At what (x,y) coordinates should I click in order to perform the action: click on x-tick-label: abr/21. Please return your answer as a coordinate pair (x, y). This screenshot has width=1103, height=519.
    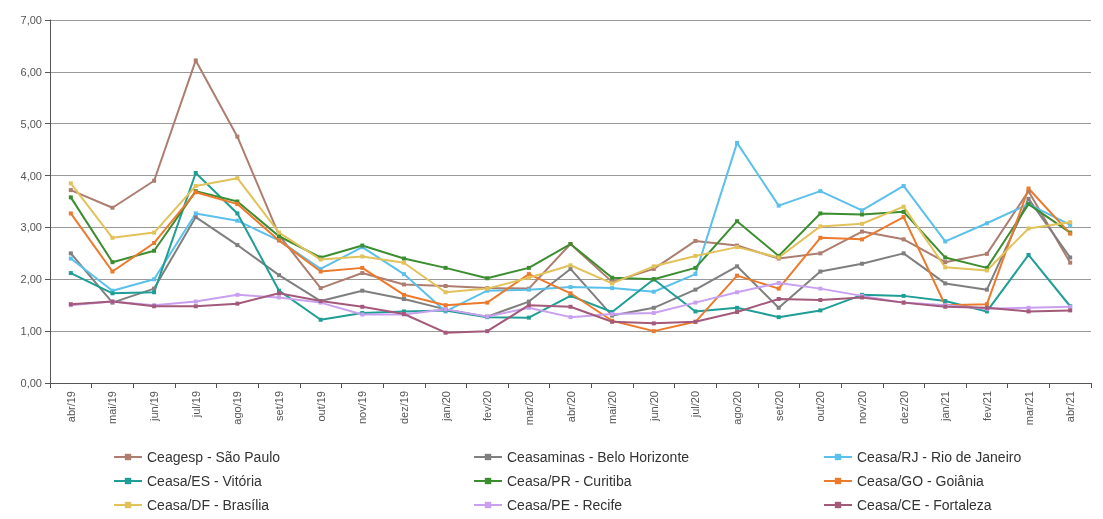
    Looking at the image, I should click on (1070, 407).